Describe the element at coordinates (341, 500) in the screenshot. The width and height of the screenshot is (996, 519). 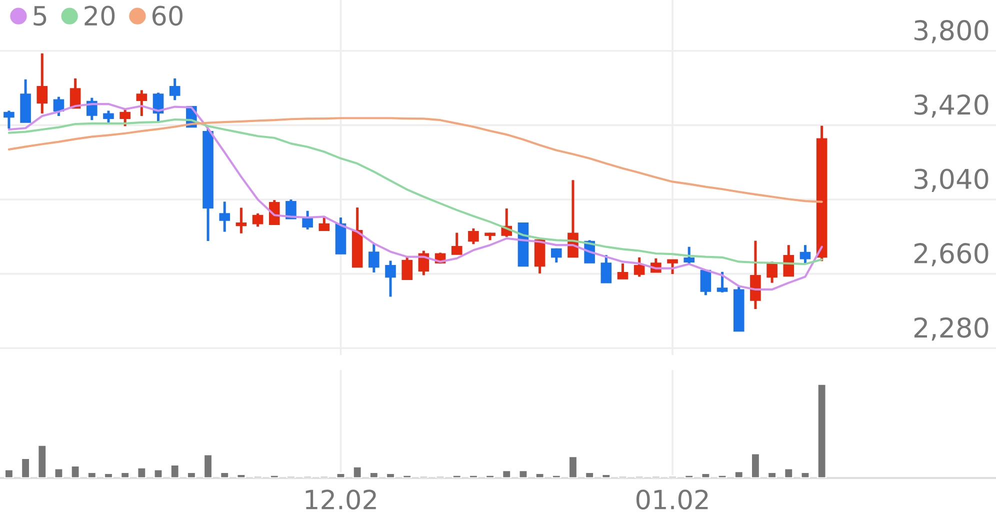
I see `x-tick-label: 12.02` at that location.